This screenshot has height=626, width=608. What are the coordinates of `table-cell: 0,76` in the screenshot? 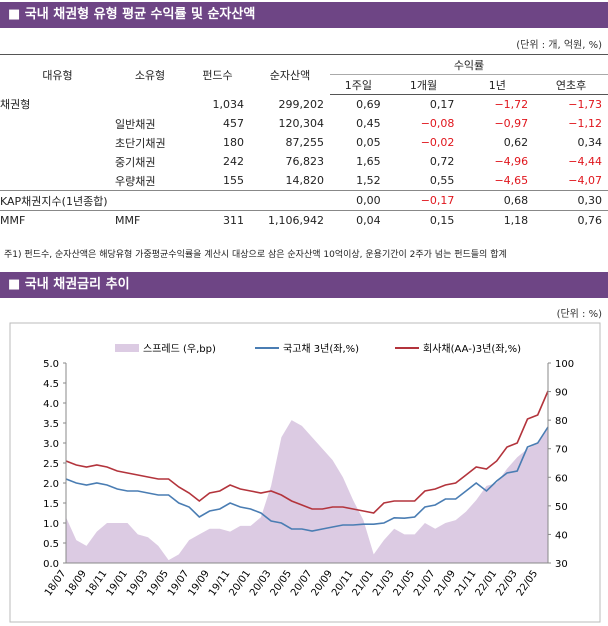 It's located at (590, 220).